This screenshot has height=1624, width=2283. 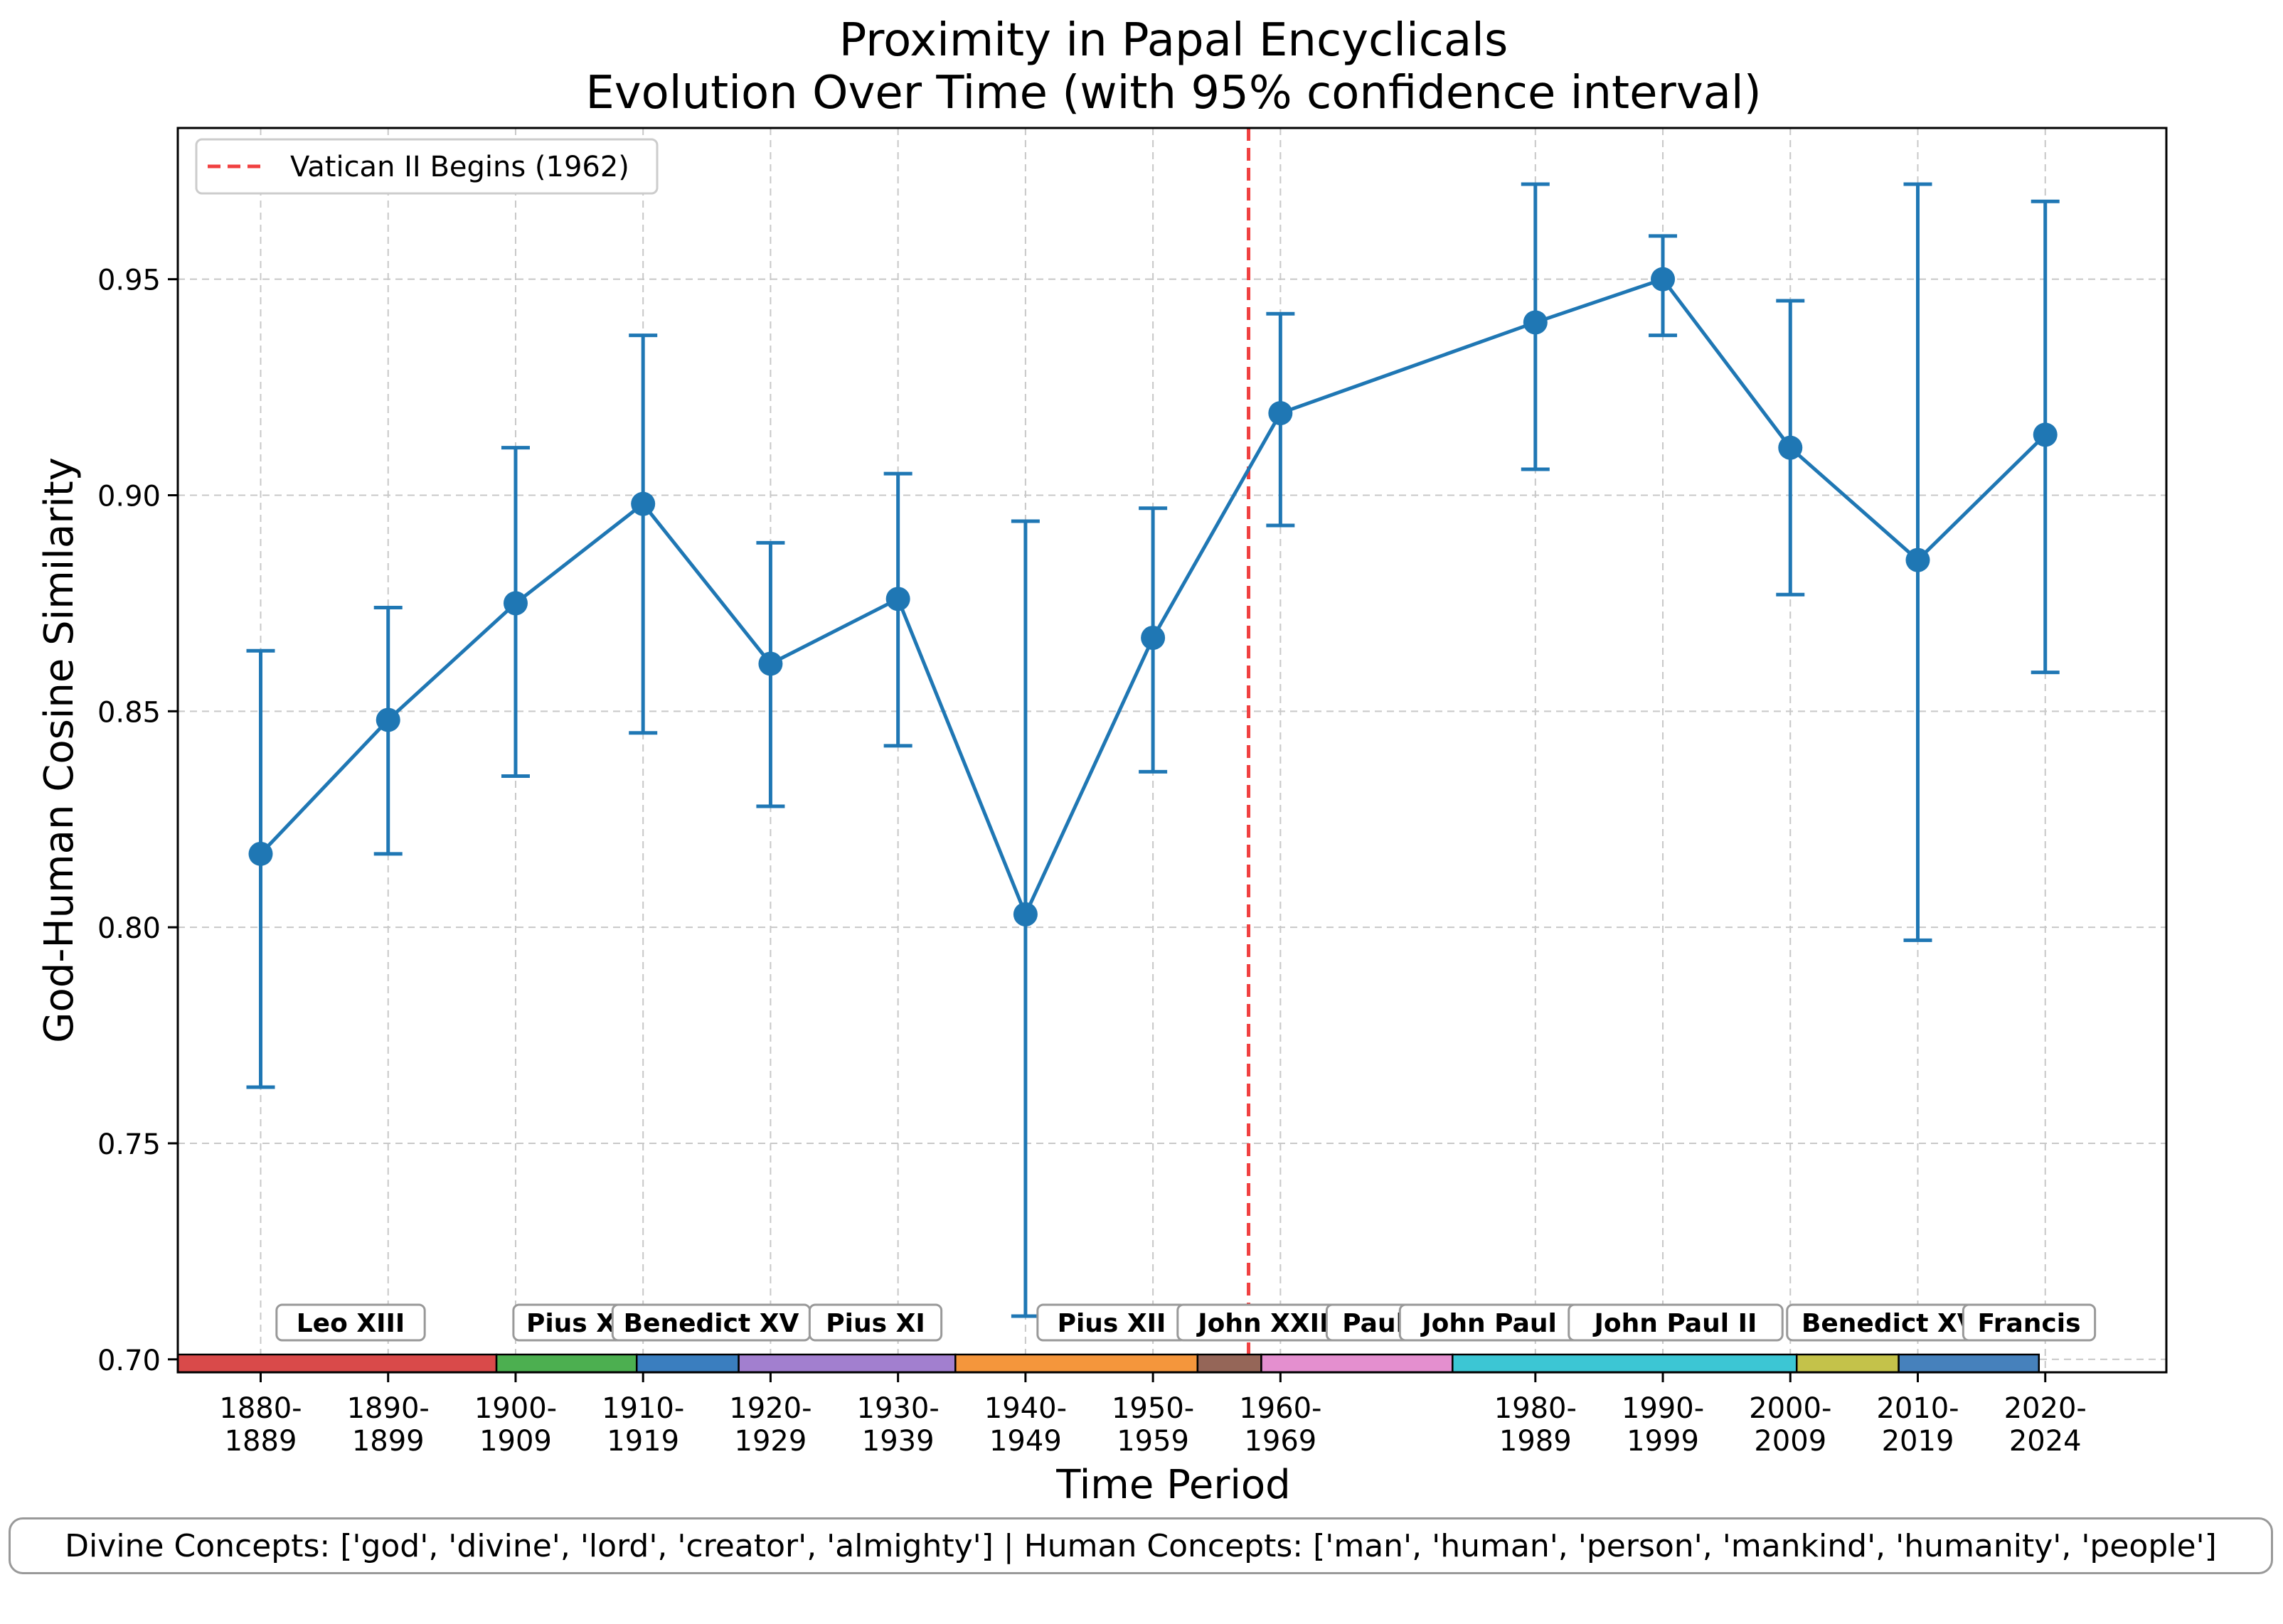 What do you see at coordinates (388, 1408) in the screenshot?
I see `x-tick-label: 1890-` at bounding box center [388, 1408].